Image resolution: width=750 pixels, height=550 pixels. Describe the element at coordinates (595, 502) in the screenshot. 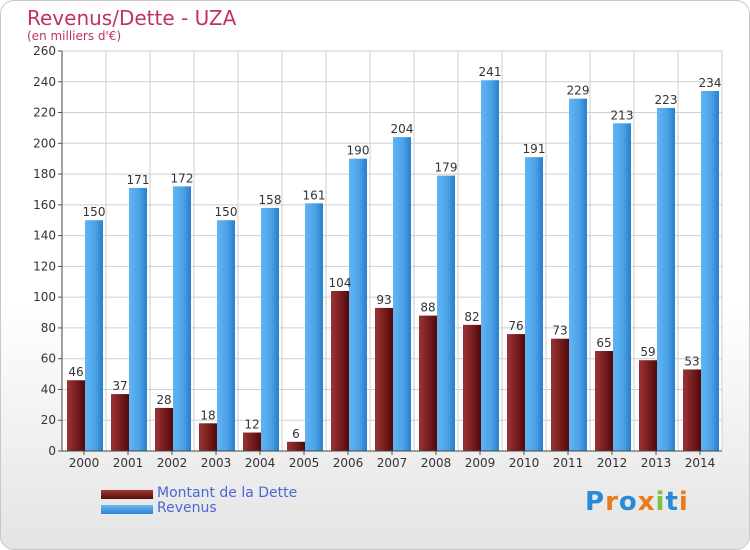

I see `logo-letter: P` at that location.